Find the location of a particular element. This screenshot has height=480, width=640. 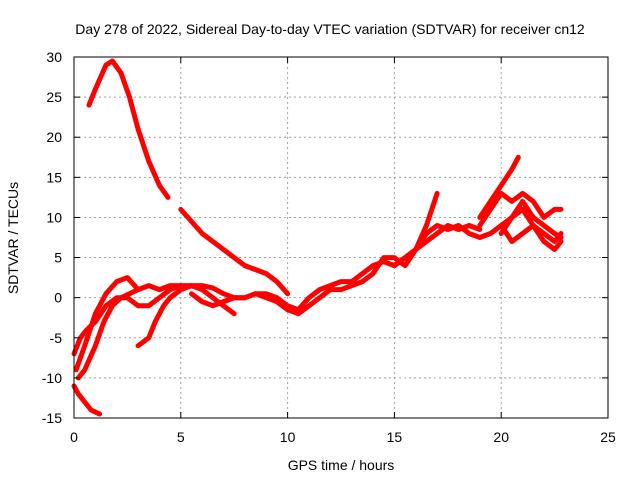

x-tick-label: 5 is located at coordinates (181, 437).